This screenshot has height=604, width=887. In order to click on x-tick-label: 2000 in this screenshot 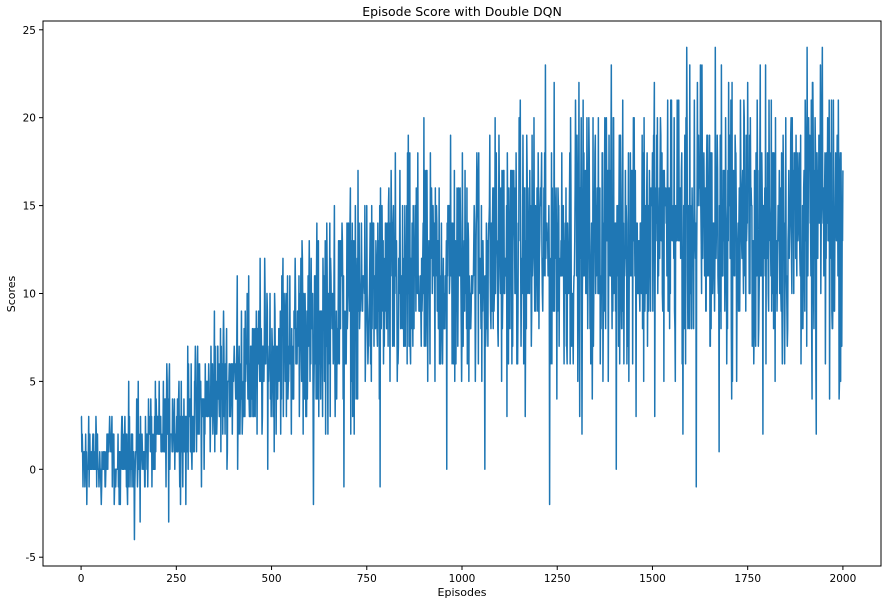, I will do `click(843, 579)`.